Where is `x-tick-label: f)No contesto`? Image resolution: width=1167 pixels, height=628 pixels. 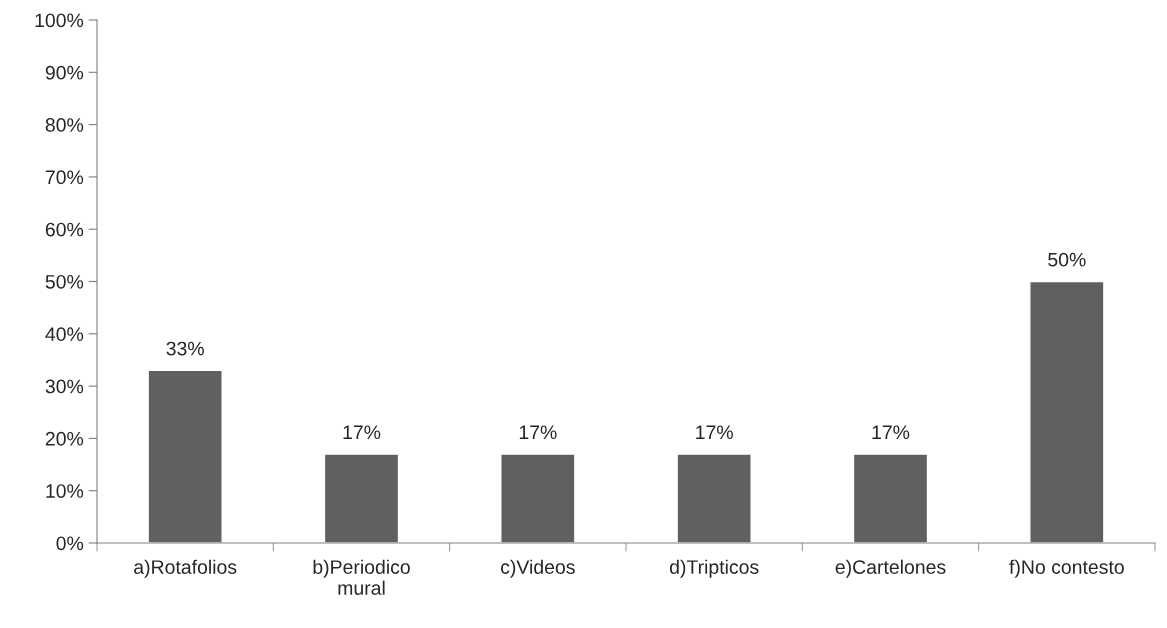
x-tick-label: f)No contesto is located at coordinates (1066, 568).